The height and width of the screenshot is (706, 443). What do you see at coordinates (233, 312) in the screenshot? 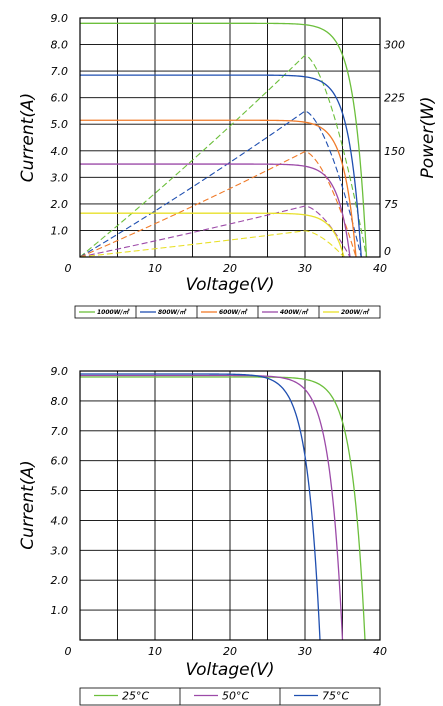
I see `chart1-legend-label: 600W/㎡` at bounding box center [233, 312].